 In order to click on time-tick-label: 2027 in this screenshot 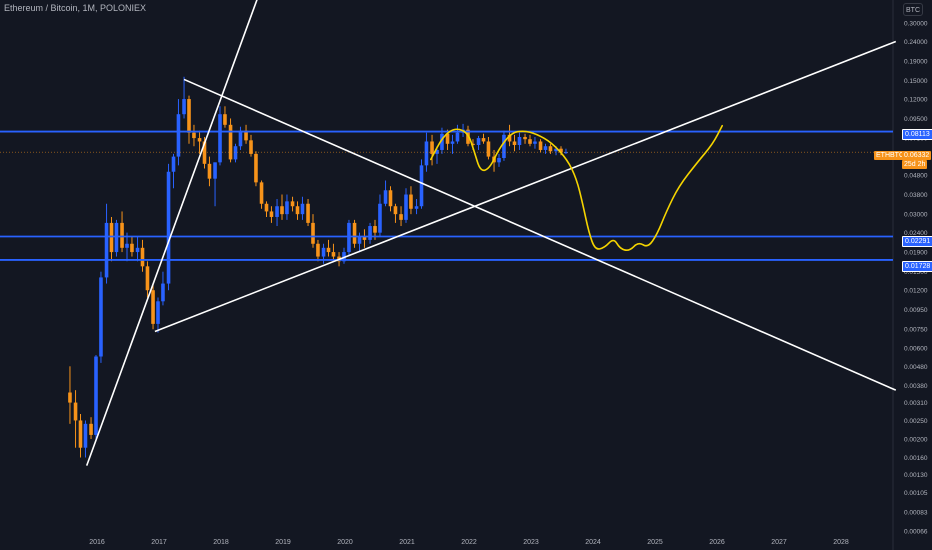, I will do `click(779, 542)`.